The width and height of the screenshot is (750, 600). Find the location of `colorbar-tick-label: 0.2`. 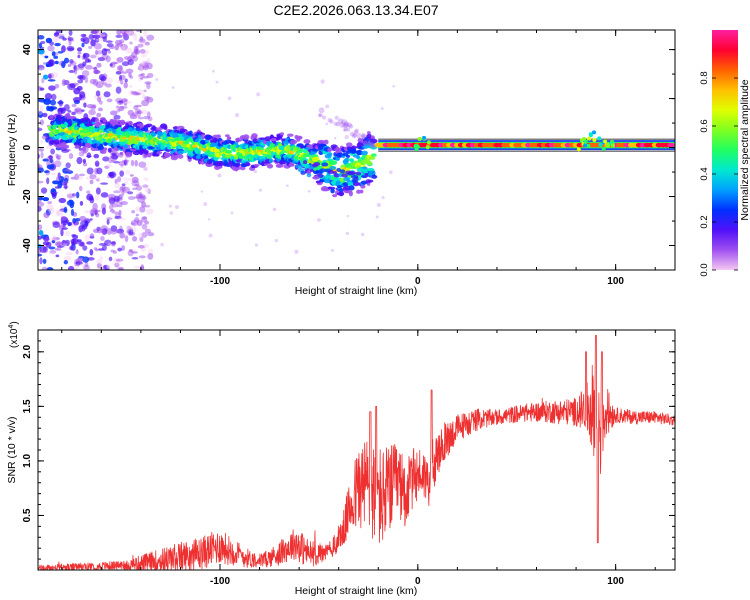

colorbar-tick-label: 0.2 is located at coordinates (704, 221).